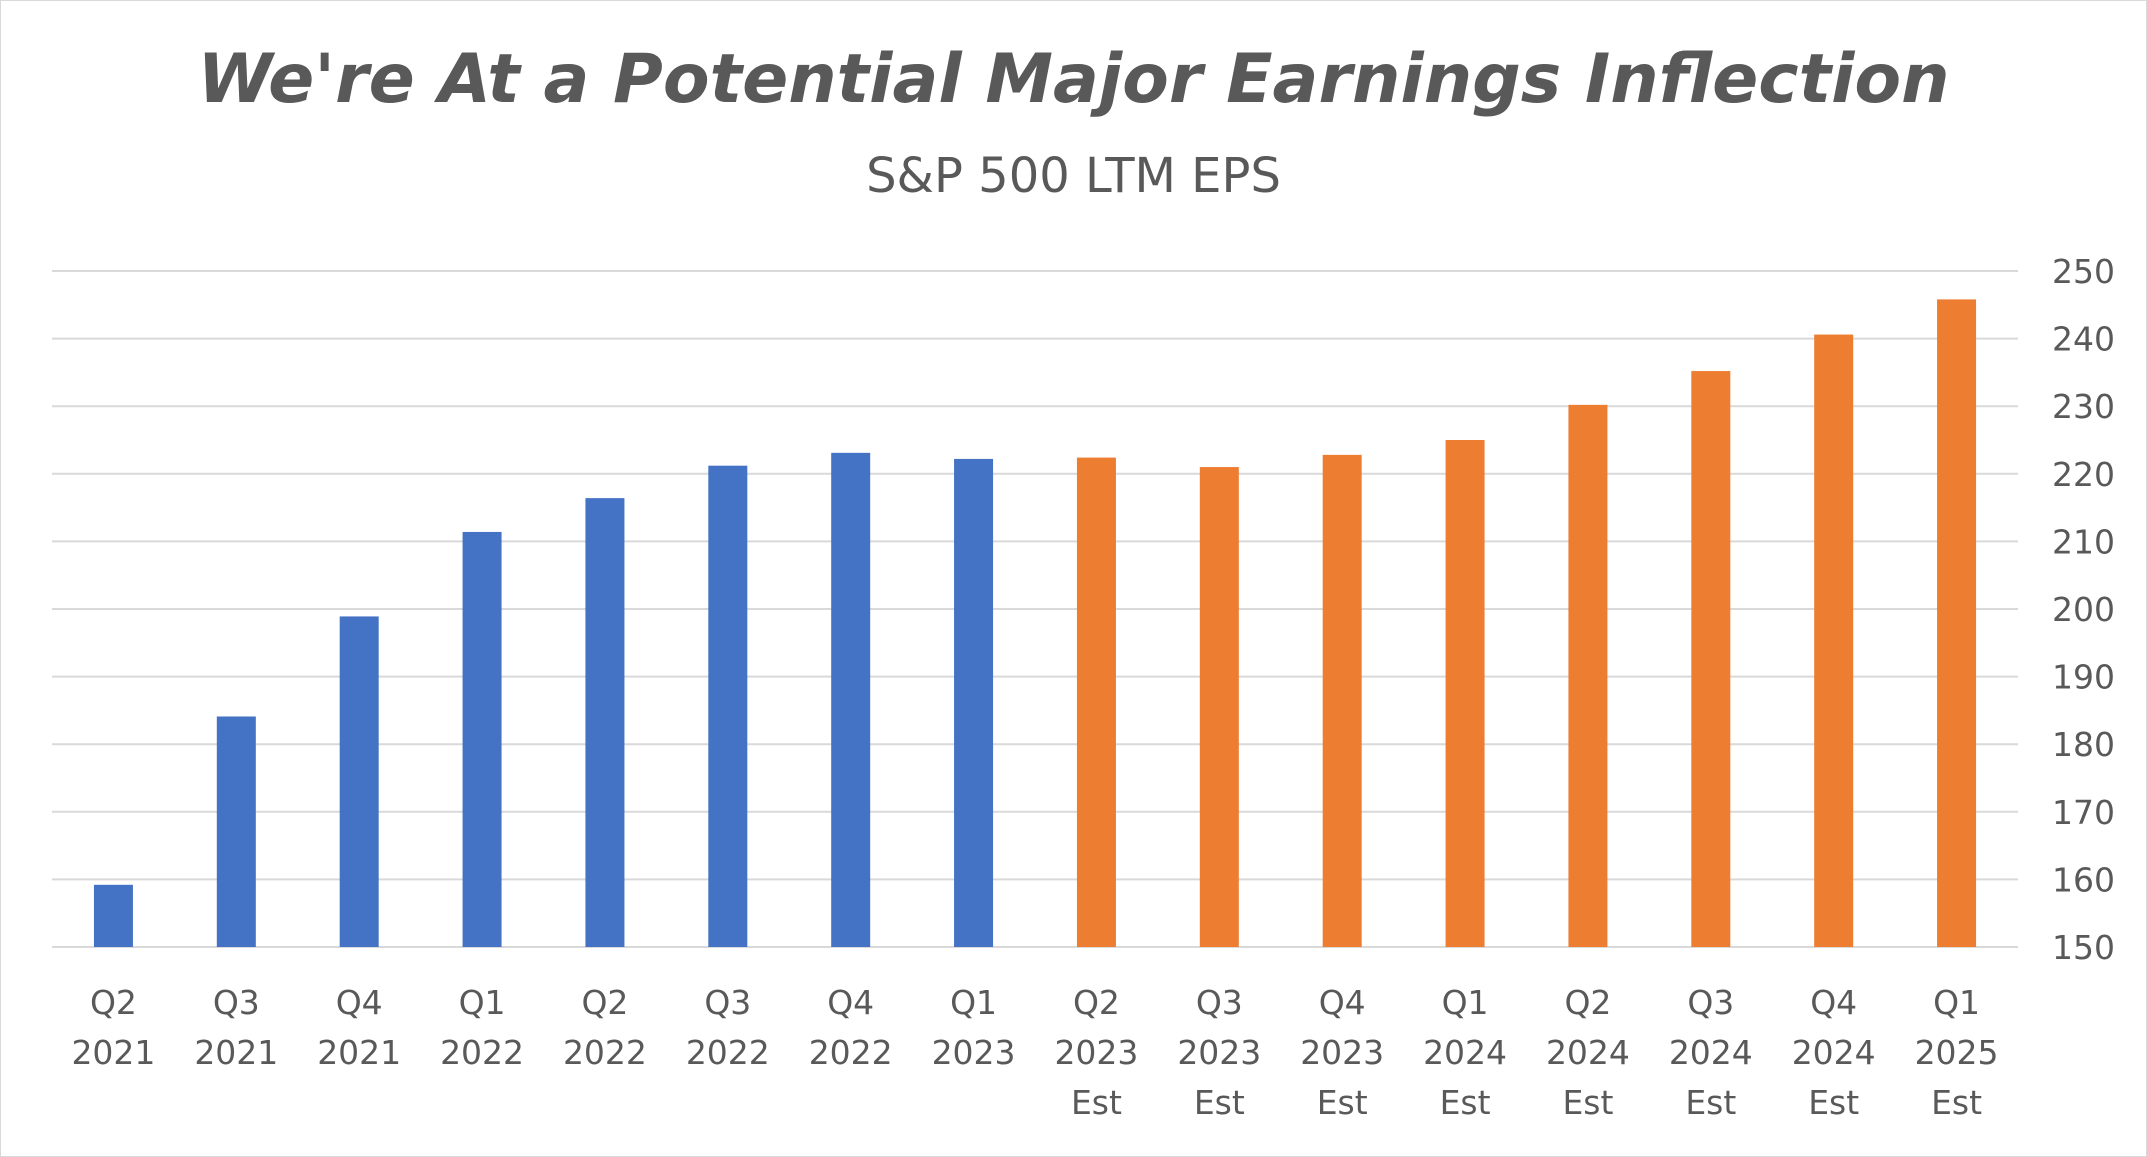  I want to click on x-category-label: Q1 2022, so click(482, 1027).